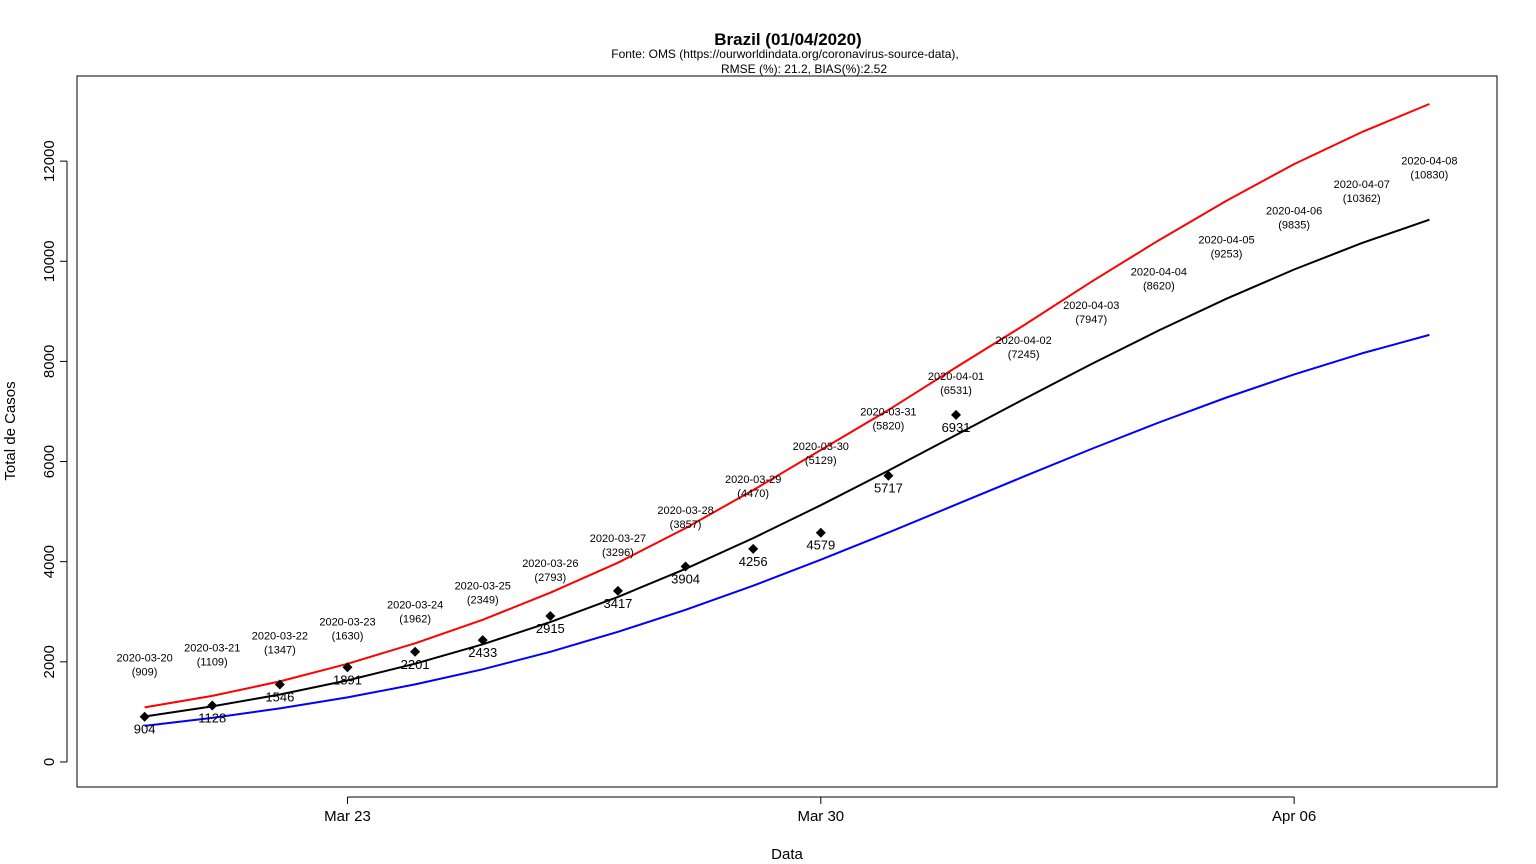 This screenshot has width=1536, height=864. What do you see at coordinates (212, 662) in the screenshot?
I see `prediction-value-label: (1109)` at bounding box center [212, 662].